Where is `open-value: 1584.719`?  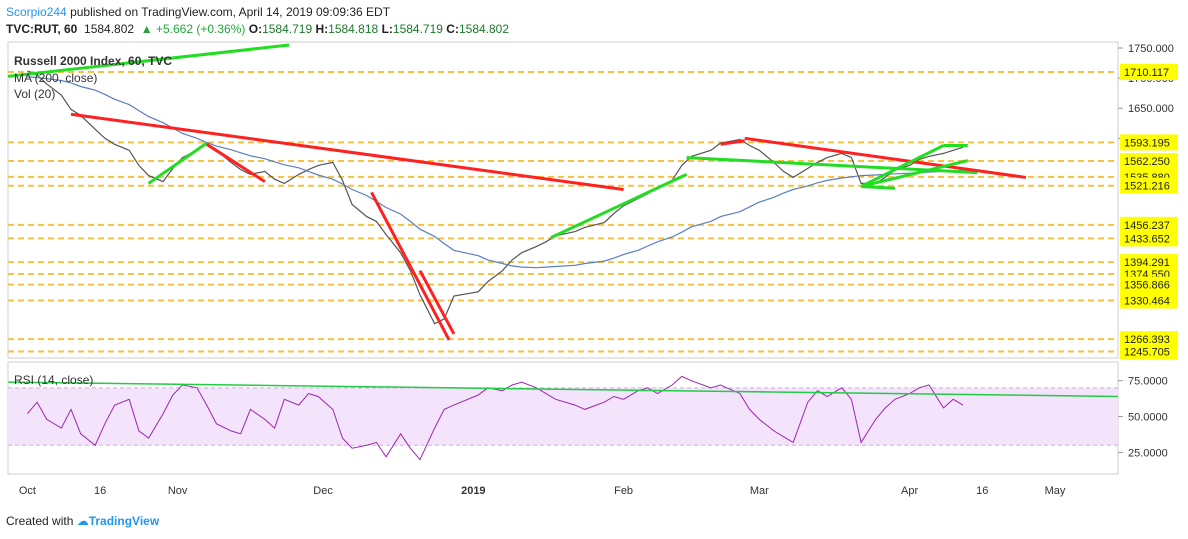 open-value: 1584.719 is located at coordinates (287, 29).